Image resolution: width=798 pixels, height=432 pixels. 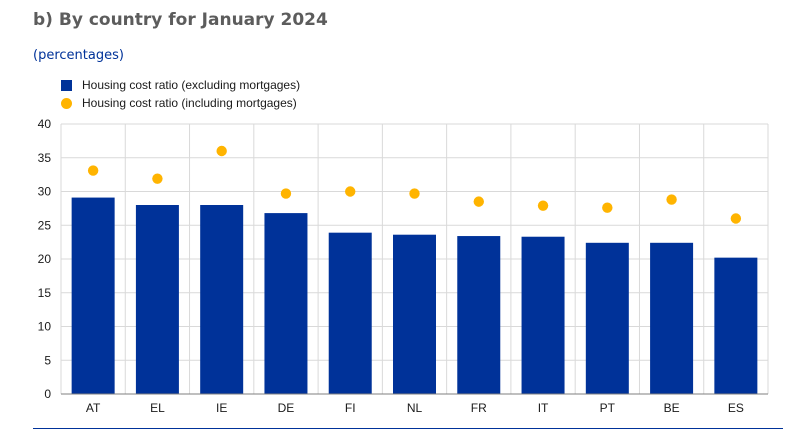 What do you see at coordinates (672, 408) in the screenshot?
I see `x-tick-label: BE` at bounding box center [672, 408].